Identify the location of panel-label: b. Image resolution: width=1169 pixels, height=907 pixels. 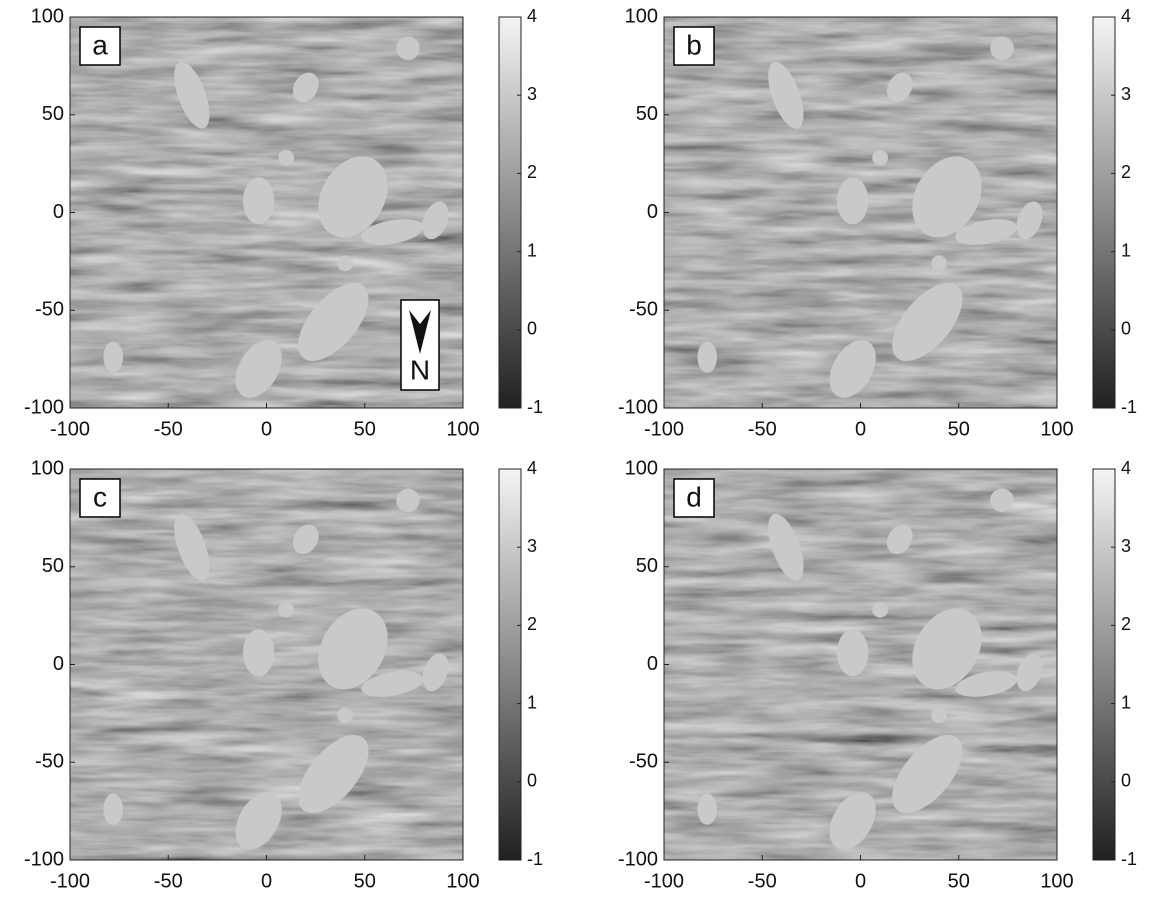
(694, 44).